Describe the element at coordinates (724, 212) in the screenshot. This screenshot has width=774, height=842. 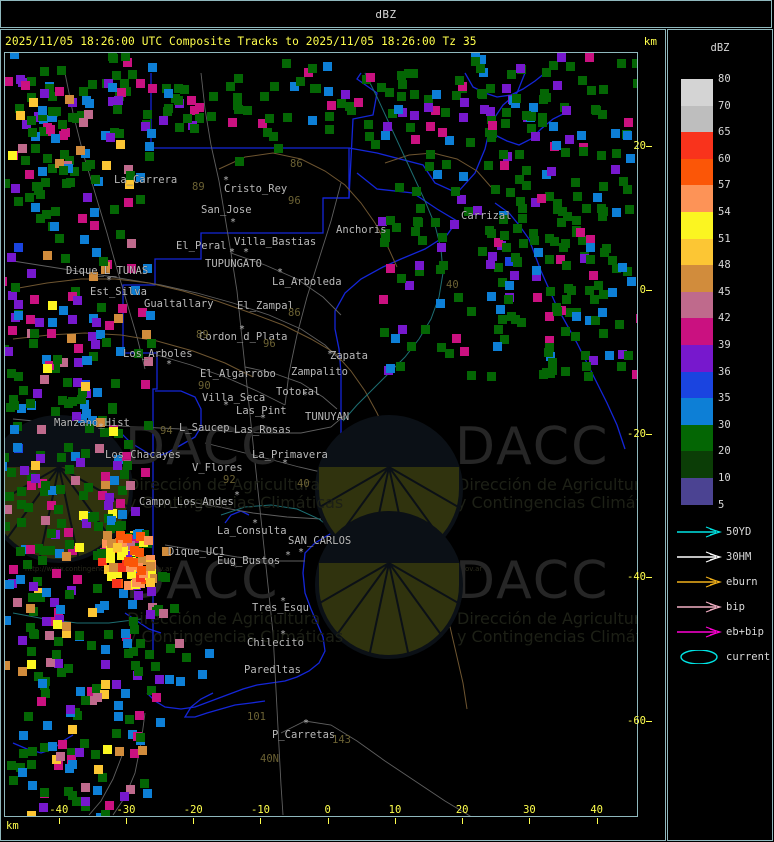
I see `colorbar-tick-54: 54` at that location.